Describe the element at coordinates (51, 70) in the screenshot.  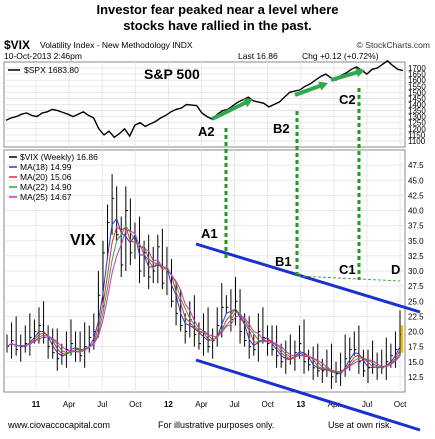
I see `spx-legend: $SPX 1683.80` at that location.